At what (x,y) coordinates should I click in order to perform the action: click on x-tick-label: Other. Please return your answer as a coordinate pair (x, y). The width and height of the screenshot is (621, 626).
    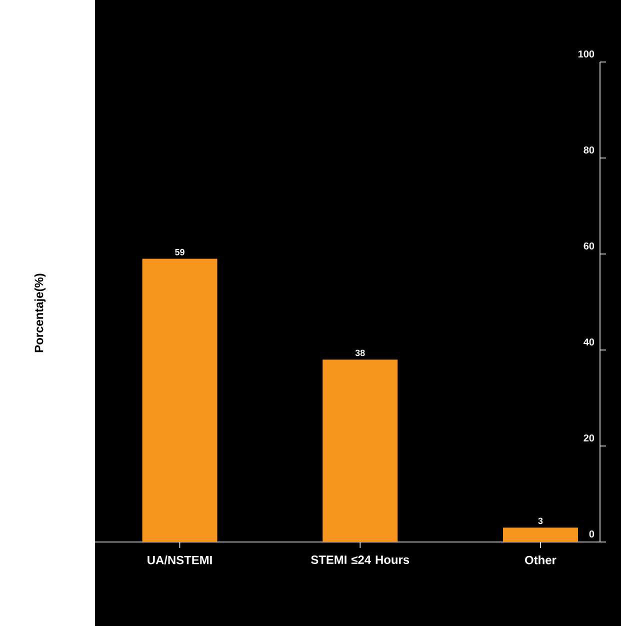
    Looking at the image, I should click on (540, 560).